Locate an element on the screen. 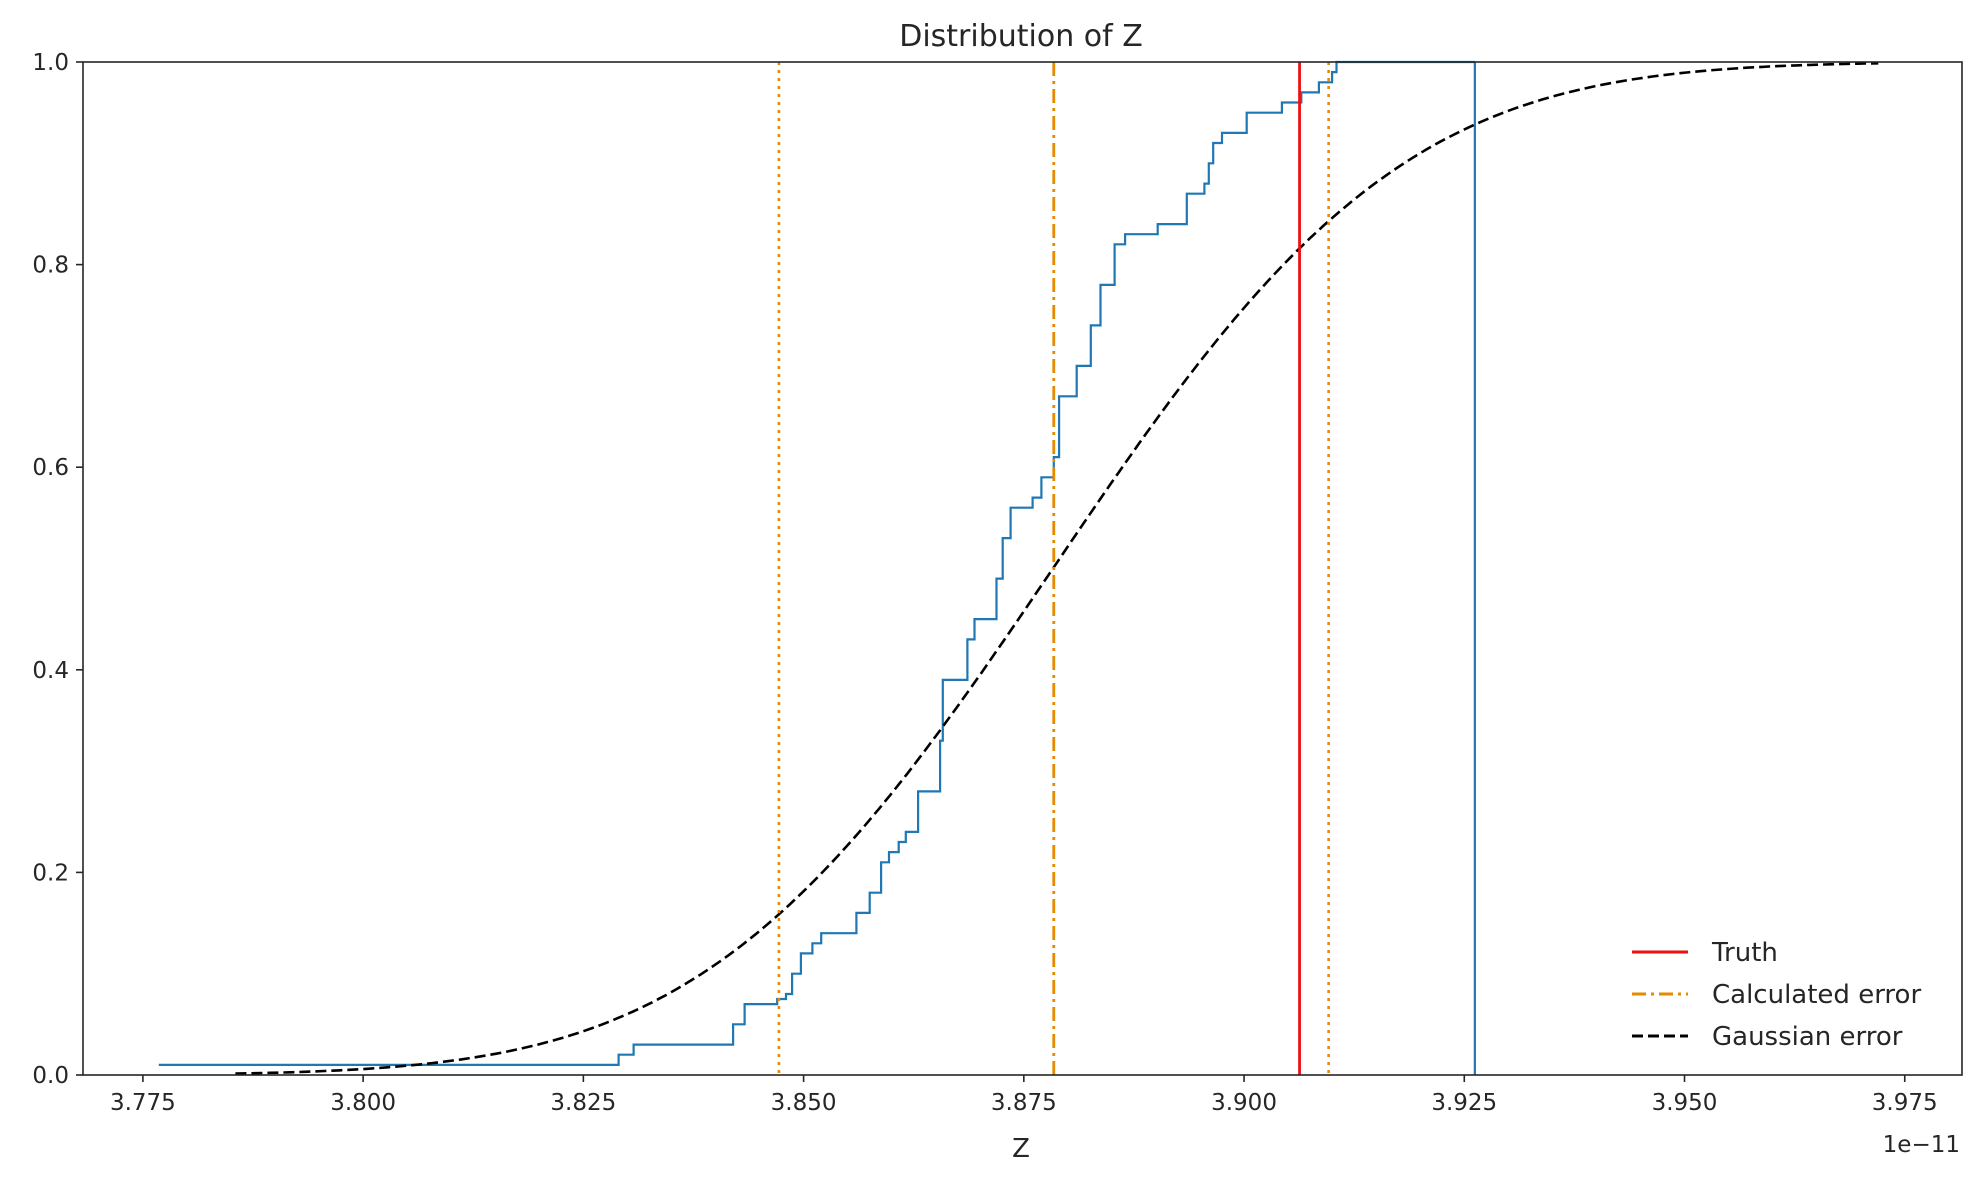 This screenshot has height=1181, width=1979. x-tick-label: 3.800 is located at coordinates (363, 1103).